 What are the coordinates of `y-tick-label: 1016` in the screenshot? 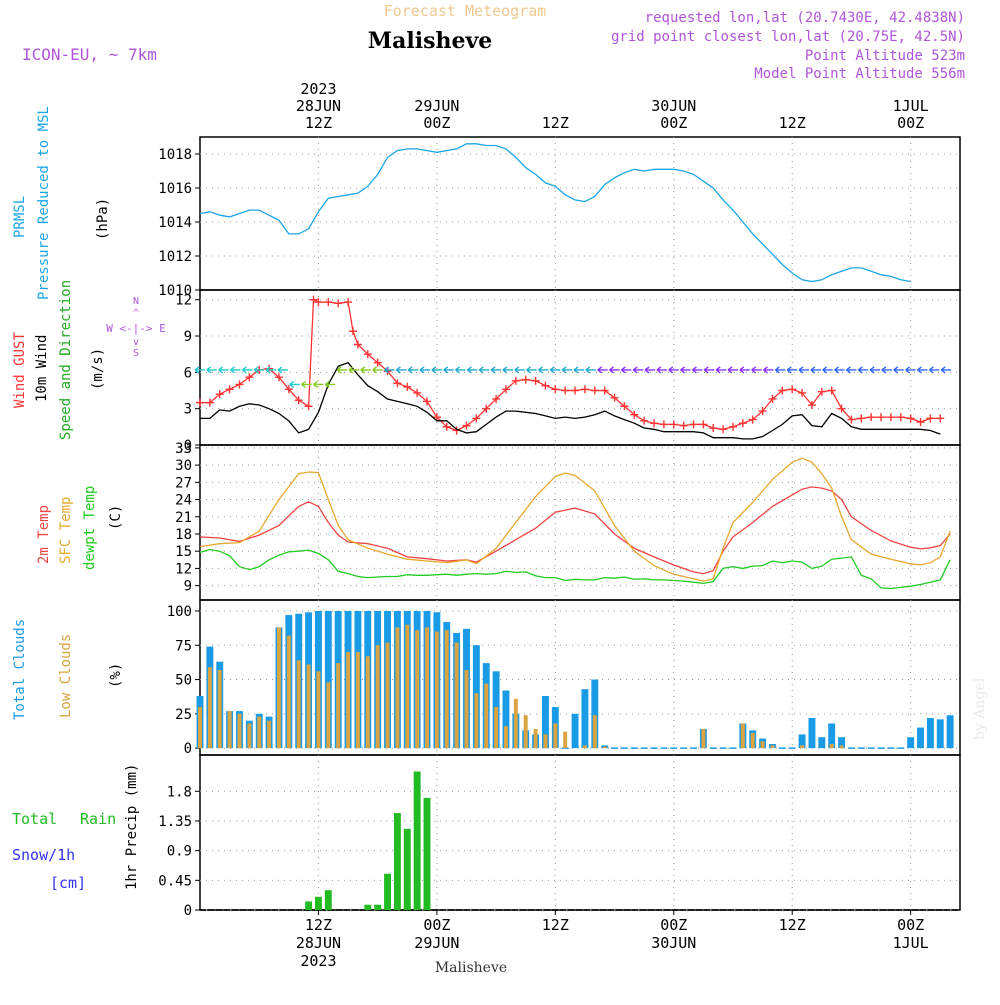 It's located at (175, 189).